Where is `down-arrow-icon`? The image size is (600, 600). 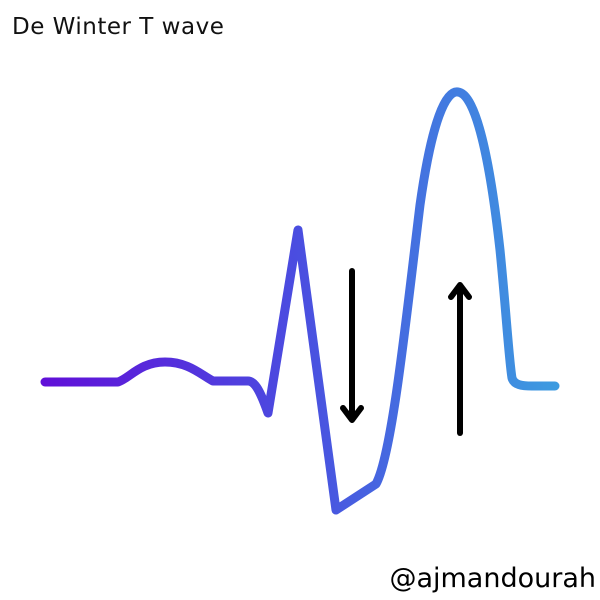 down-arrow-icon is located at coordinates (352, 345).